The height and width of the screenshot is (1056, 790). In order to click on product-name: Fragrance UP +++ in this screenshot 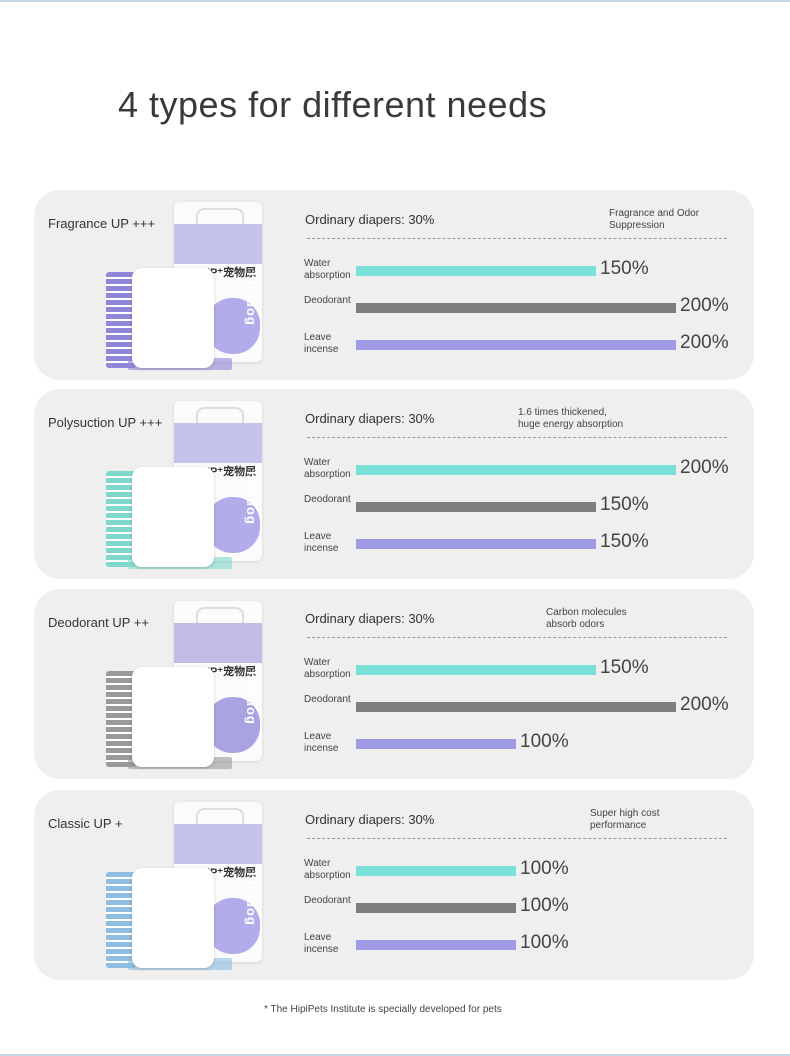, I will do `click(102, 223)`.